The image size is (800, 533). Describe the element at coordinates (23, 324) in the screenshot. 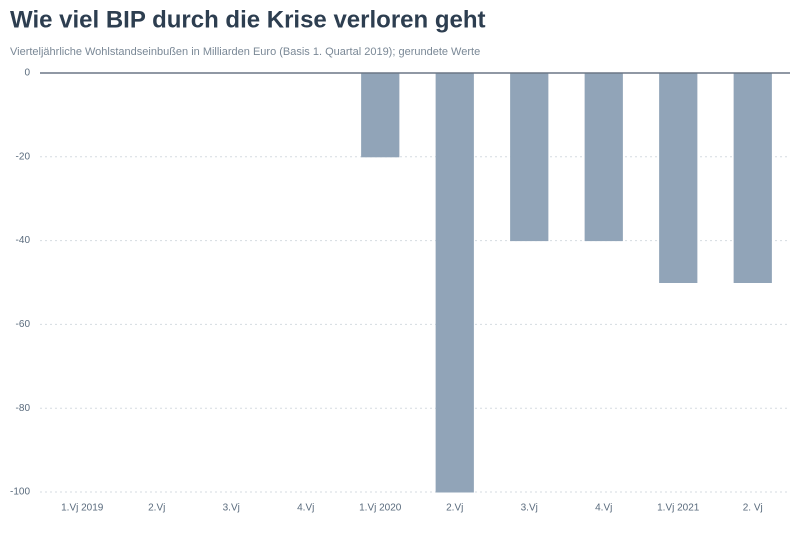

I see `y-tick-label: -60` at that location.